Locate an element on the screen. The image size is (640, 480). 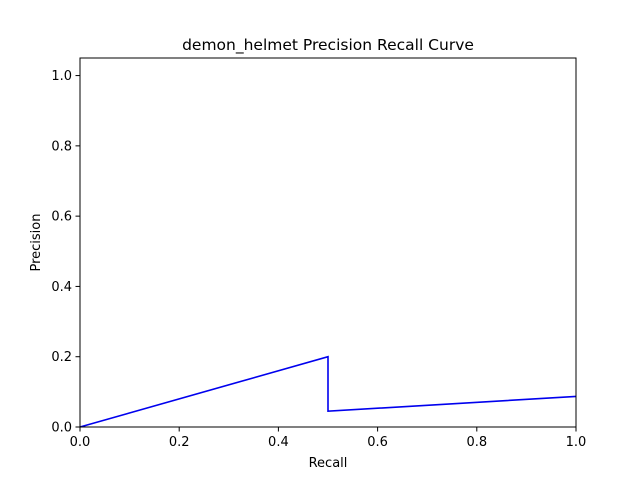
y-tick-label: 0.2 is located at coordinates (61, 357).